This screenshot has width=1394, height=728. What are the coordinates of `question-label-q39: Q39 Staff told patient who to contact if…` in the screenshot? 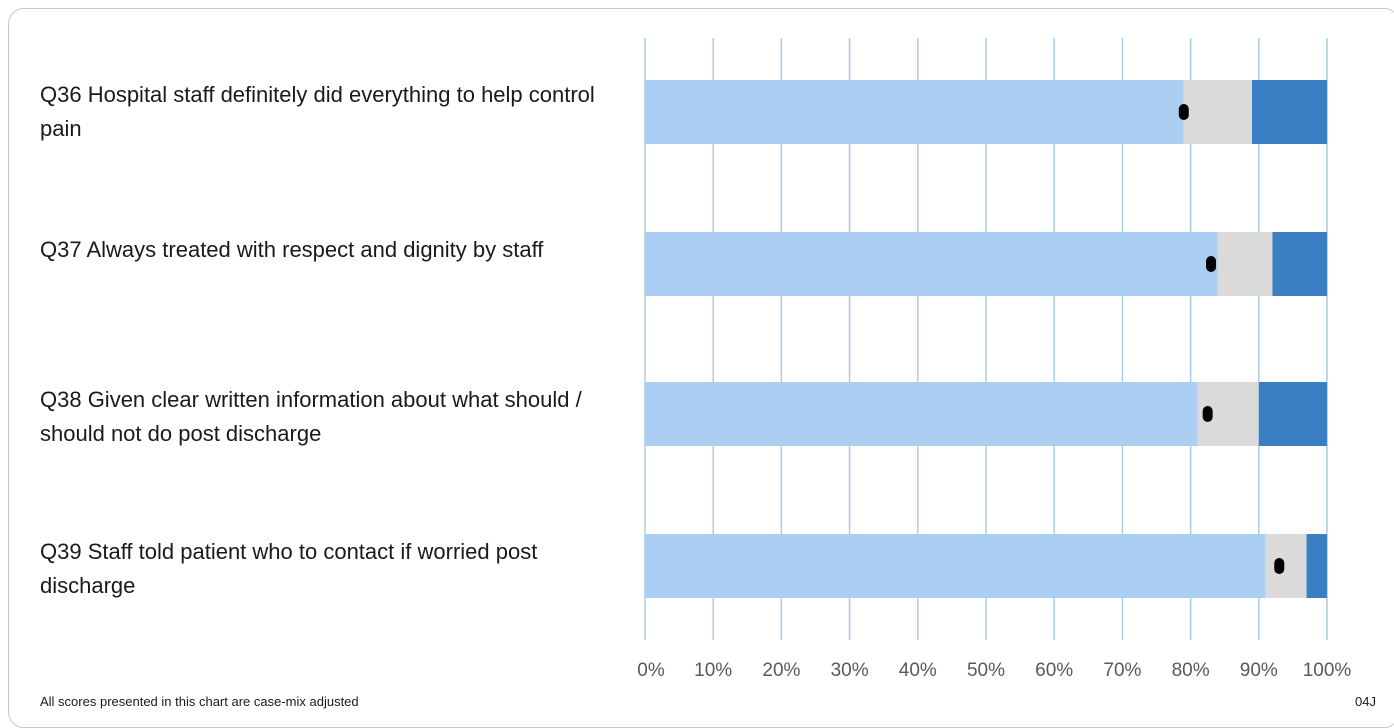 It's located at (289, 568).